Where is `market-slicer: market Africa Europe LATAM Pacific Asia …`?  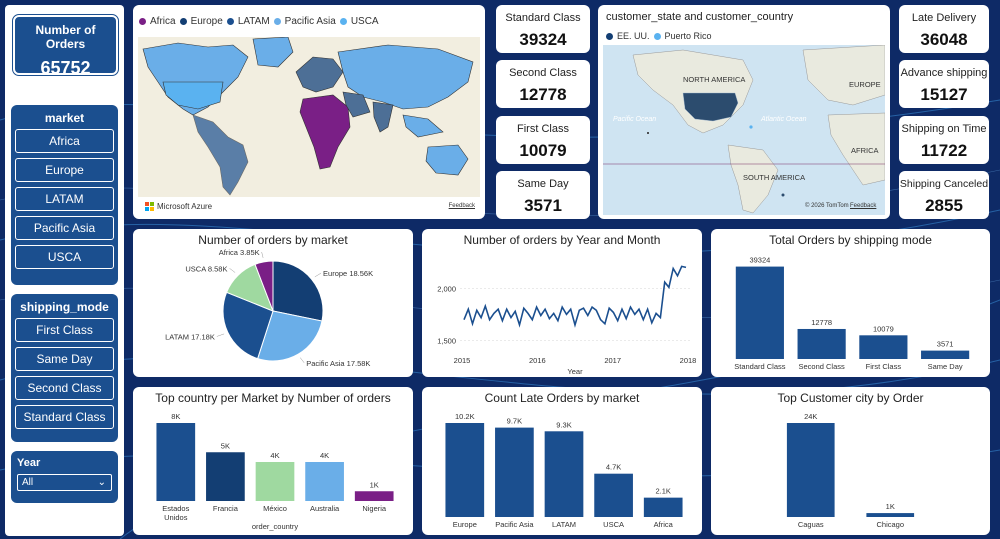 market-slicer: market Africa Europe LATAM Pacific Asia … is located at coordinates (64, 195).